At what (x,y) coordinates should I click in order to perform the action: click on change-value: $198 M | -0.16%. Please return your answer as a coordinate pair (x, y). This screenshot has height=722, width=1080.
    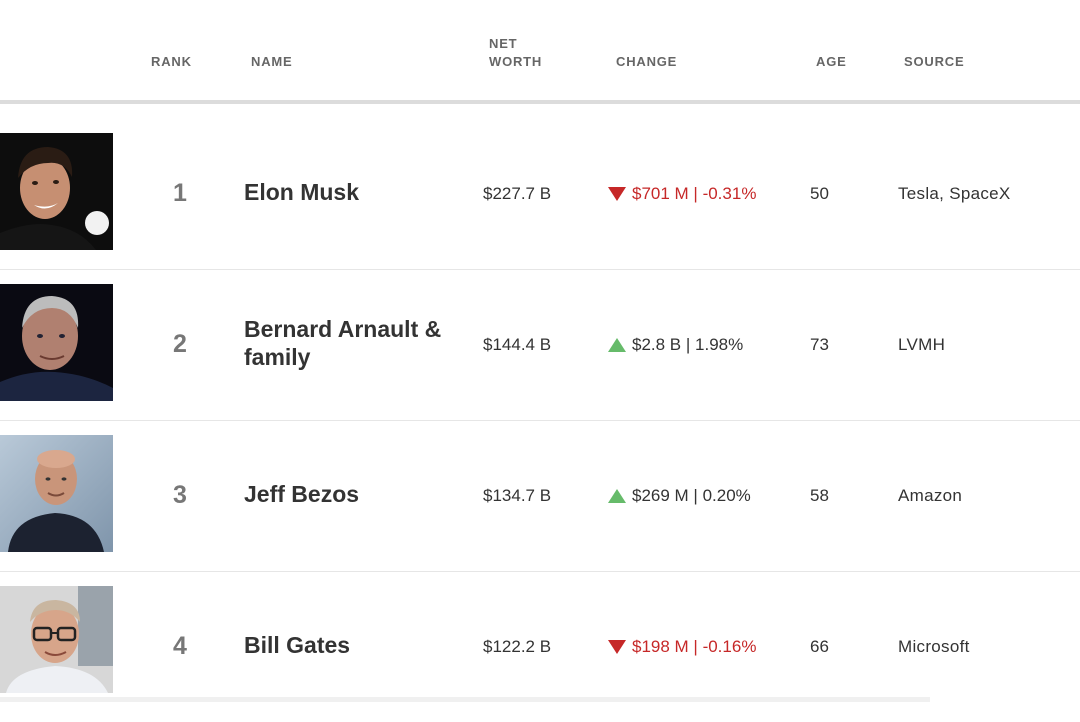
    Looking at the image, I should click on (682, 647).